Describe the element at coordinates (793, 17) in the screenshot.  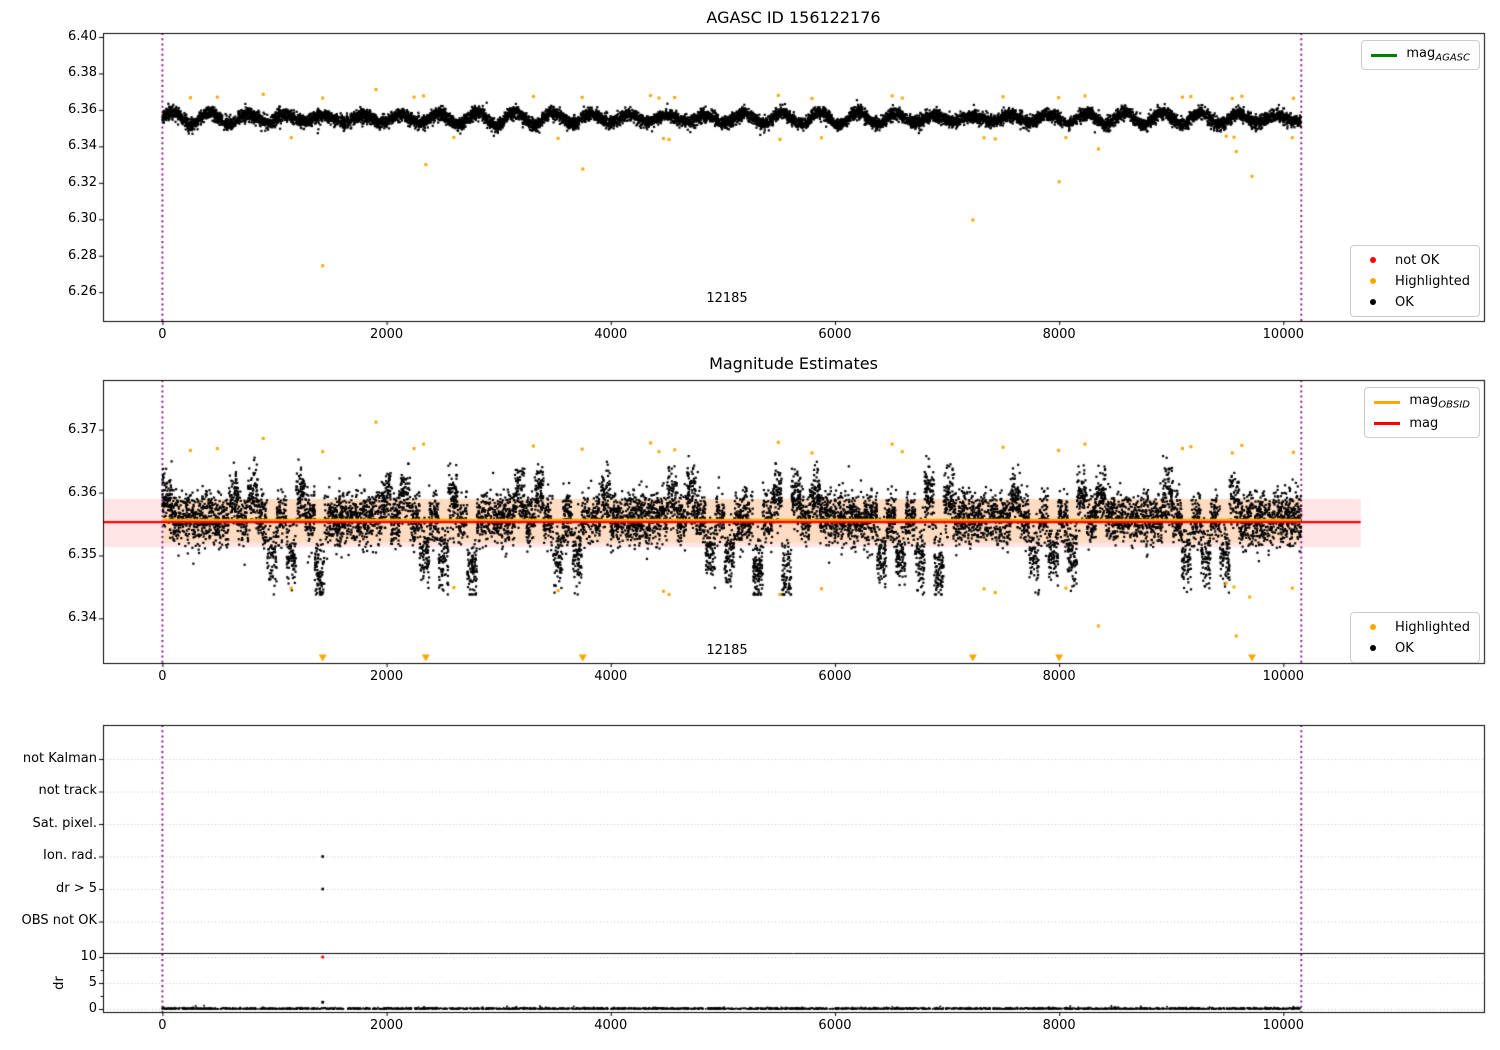
I see `chart1-title: AGASC ID 156122176` at that location.